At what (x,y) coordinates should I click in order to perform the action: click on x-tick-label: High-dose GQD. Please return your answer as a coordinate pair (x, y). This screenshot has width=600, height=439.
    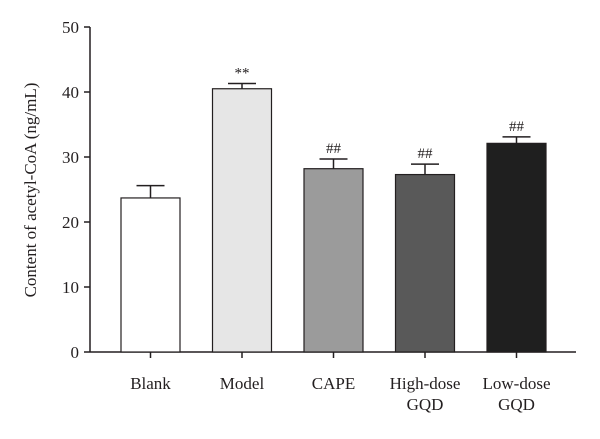
    Looking at the image, I should click on (425, 394).